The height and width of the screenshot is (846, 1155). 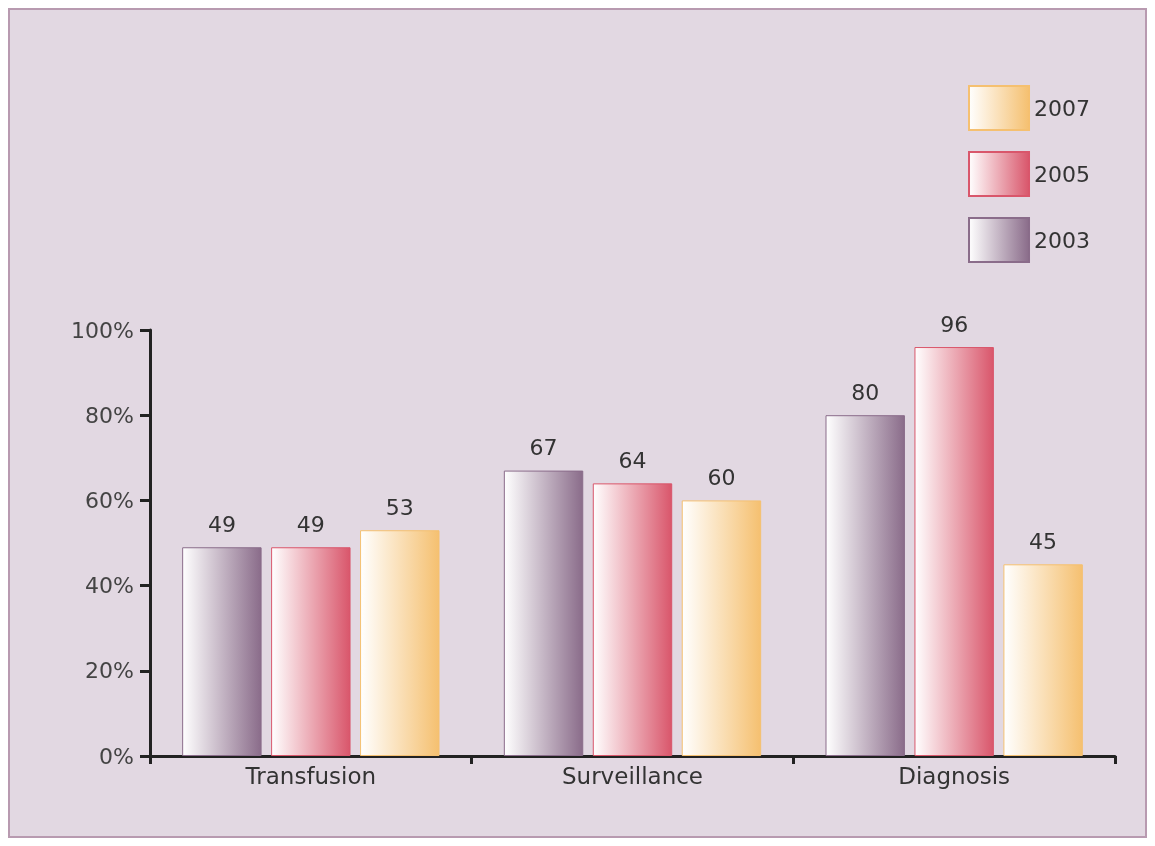 I want to click on y-tick-label: 20%, so click(x=109, y=671).